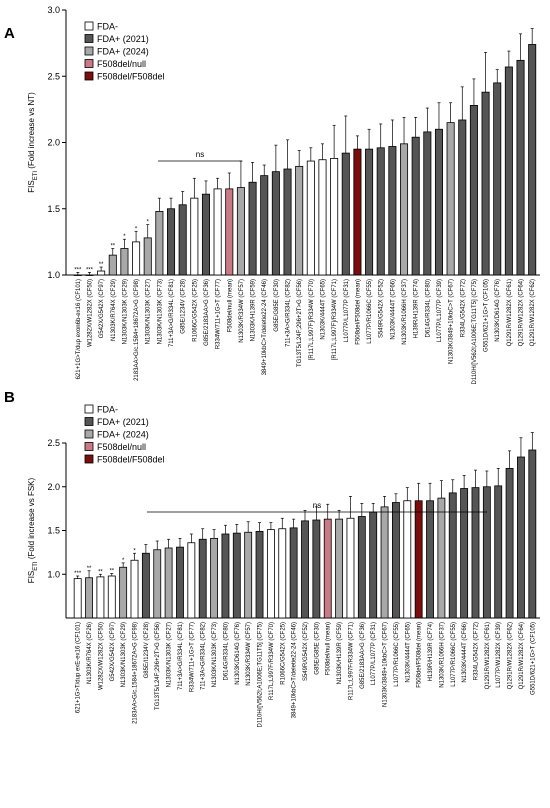 The width and height of the screenshot is (550, 808). I want to click on category-label: N1303K/H139R (CF59), so click(254, 310).